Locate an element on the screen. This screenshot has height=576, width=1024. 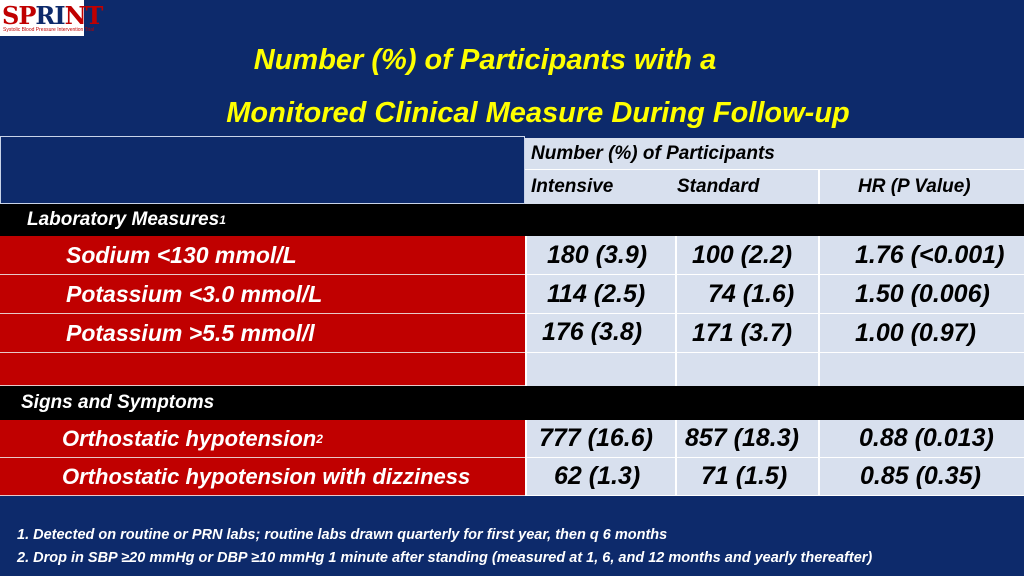
row-label-orthostatic-dizziness: Orthostatic hypotension with dizziness is located at coordinates (262, 477).